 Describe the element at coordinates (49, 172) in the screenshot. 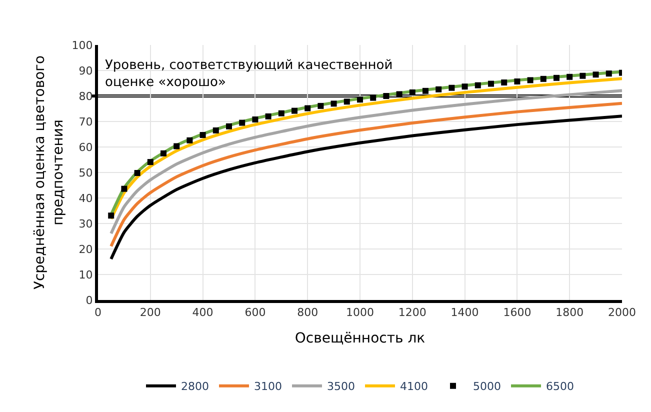

I see `y-axis-title: Усреднённая оценка цветового предпочтения` at that location.